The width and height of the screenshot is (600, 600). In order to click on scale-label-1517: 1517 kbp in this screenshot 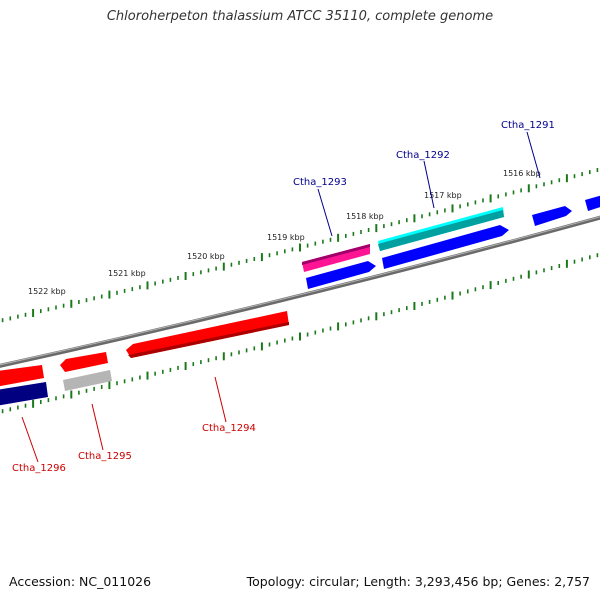, I will do `click(443, 195)`.